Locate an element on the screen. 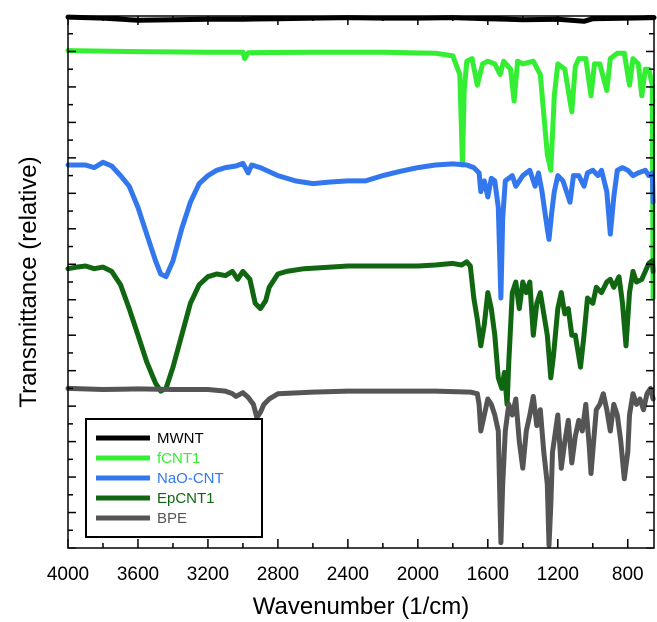  legend-items: MWNT fCNT1 NaO-CNT EpCNT1 BPE is located at coordinates (160, 478).